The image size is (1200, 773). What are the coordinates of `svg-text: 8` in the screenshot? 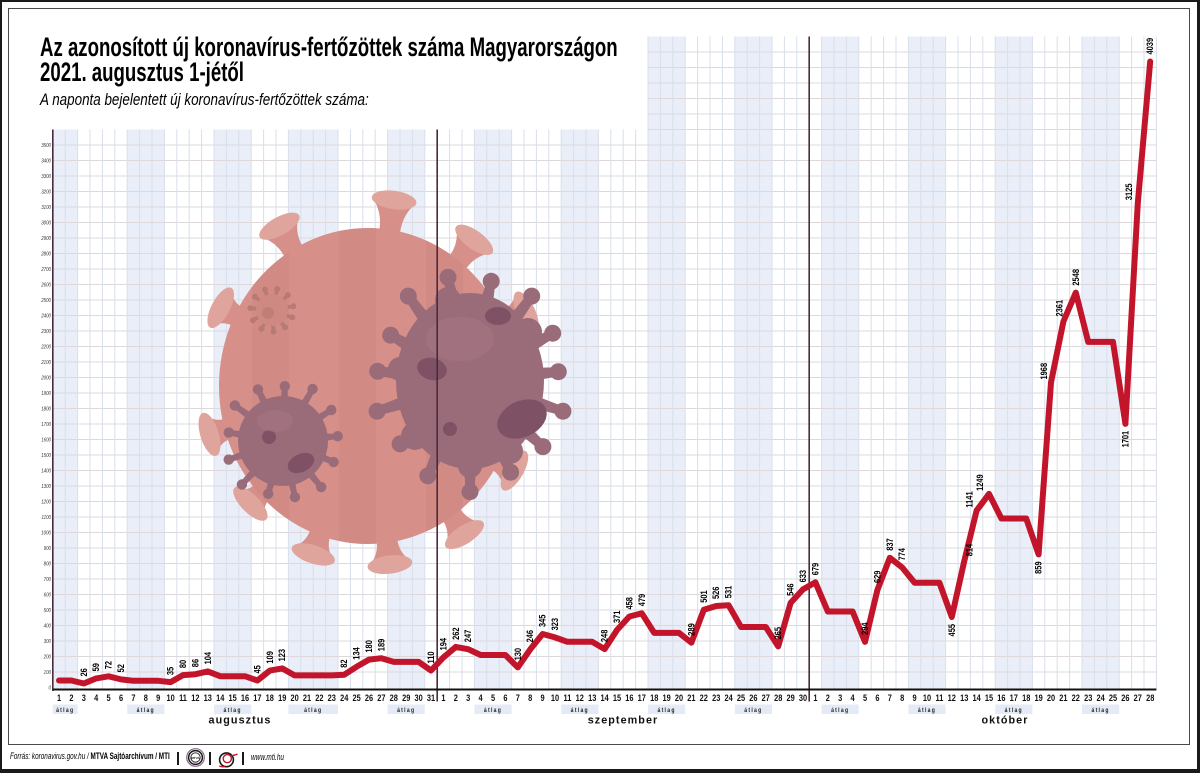 It's located at (146, 697).